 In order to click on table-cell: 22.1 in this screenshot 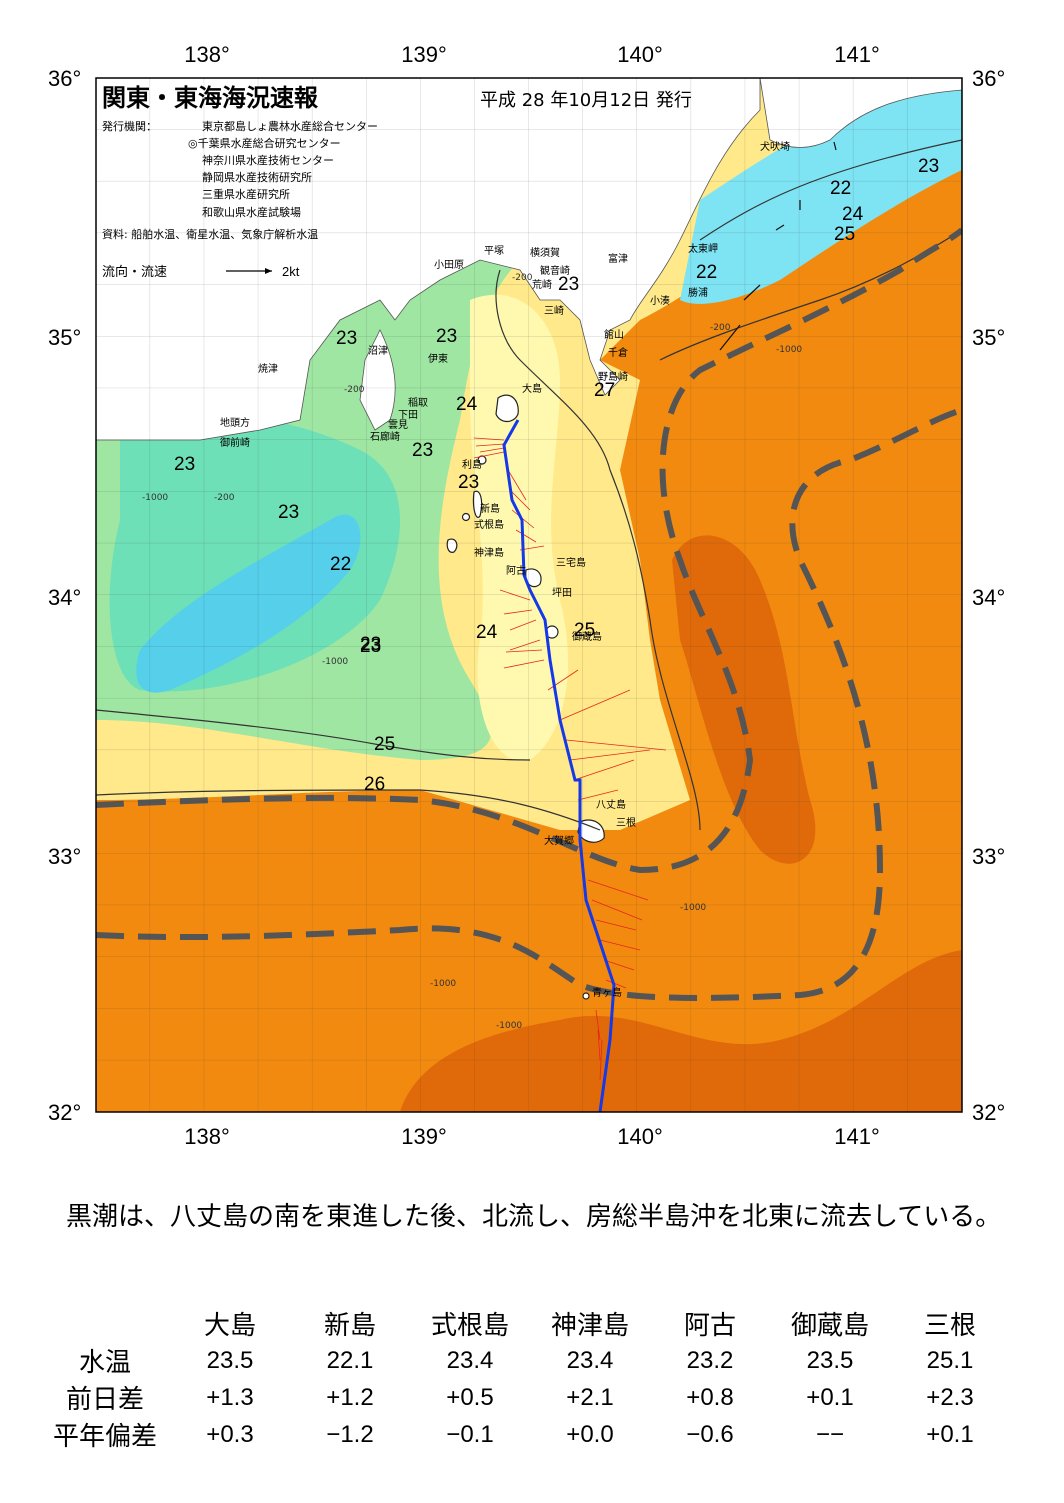, I will do `click(350, 1360)`.